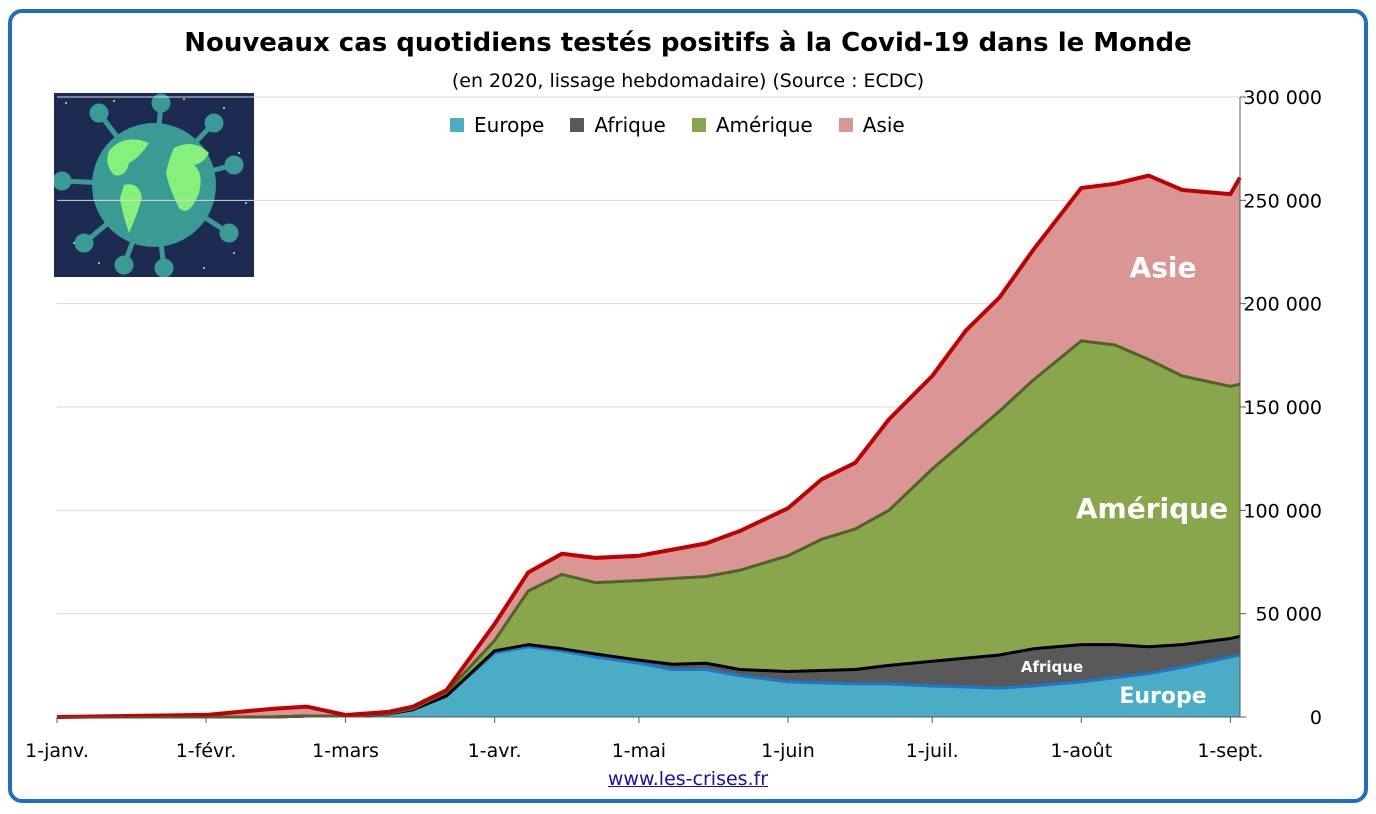 The width and height of the screenshot is (1376, 814). What do you see at coordinates (883, 125) in the screenshot?
I see `legend-label: Asie` at bounding box center [883, 125].